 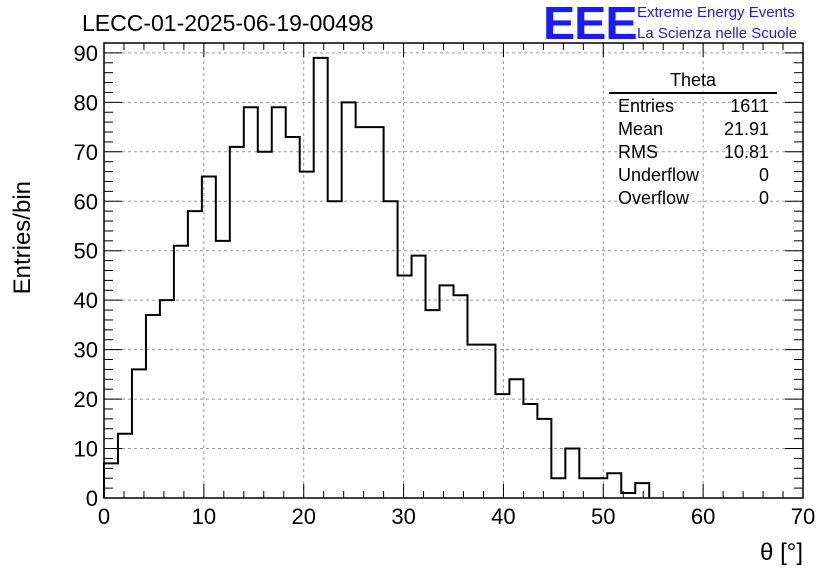 I want to click on stats-title: Theta, so click(x=693, y=82).